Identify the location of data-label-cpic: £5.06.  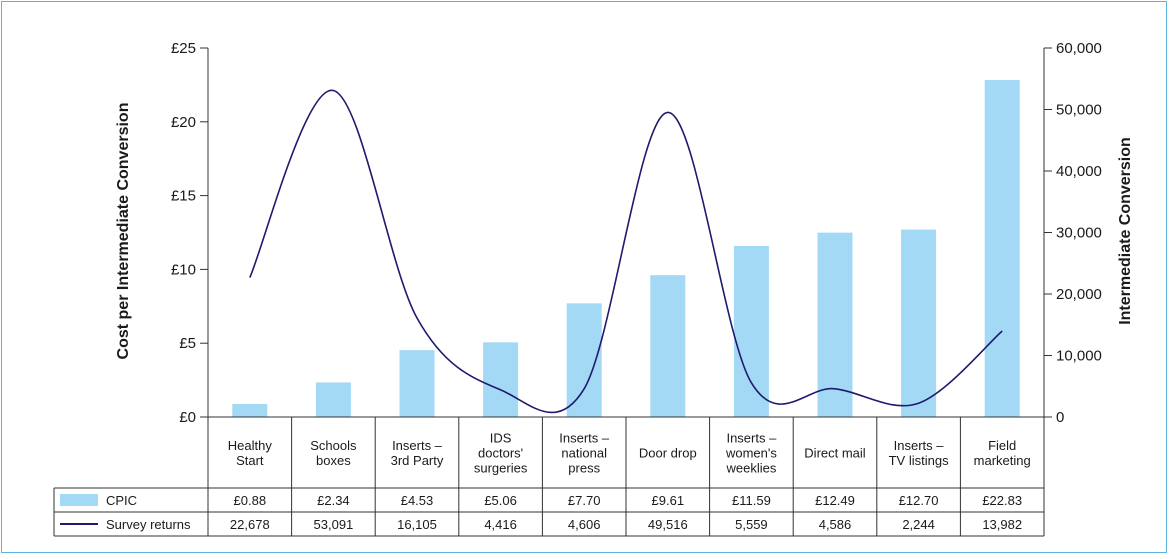
(500, 500).